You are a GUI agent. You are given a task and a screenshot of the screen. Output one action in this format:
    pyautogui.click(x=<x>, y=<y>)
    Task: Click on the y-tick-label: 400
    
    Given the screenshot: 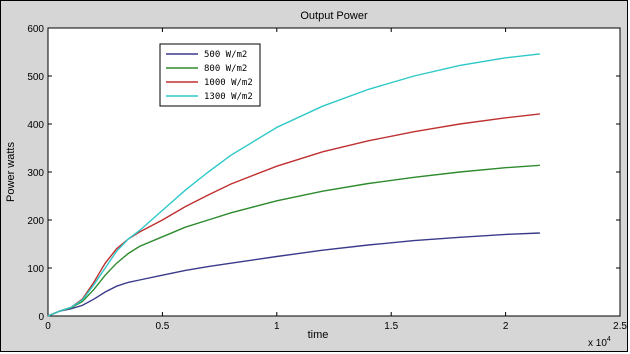 What is the action you would take?
    pyautogui.click(x=35, y=125)
    